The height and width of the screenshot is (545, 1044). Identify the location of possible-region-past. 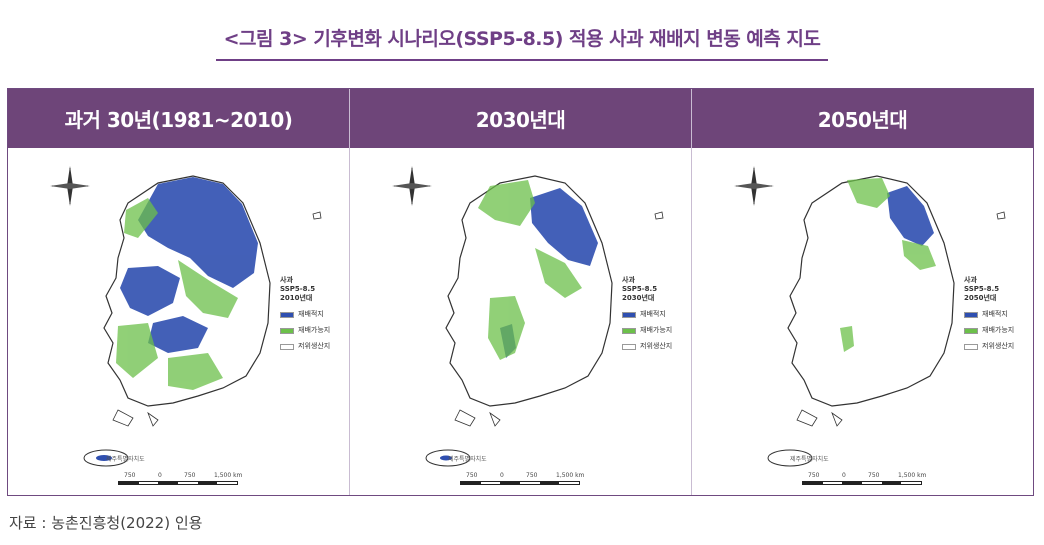
(177, 294).